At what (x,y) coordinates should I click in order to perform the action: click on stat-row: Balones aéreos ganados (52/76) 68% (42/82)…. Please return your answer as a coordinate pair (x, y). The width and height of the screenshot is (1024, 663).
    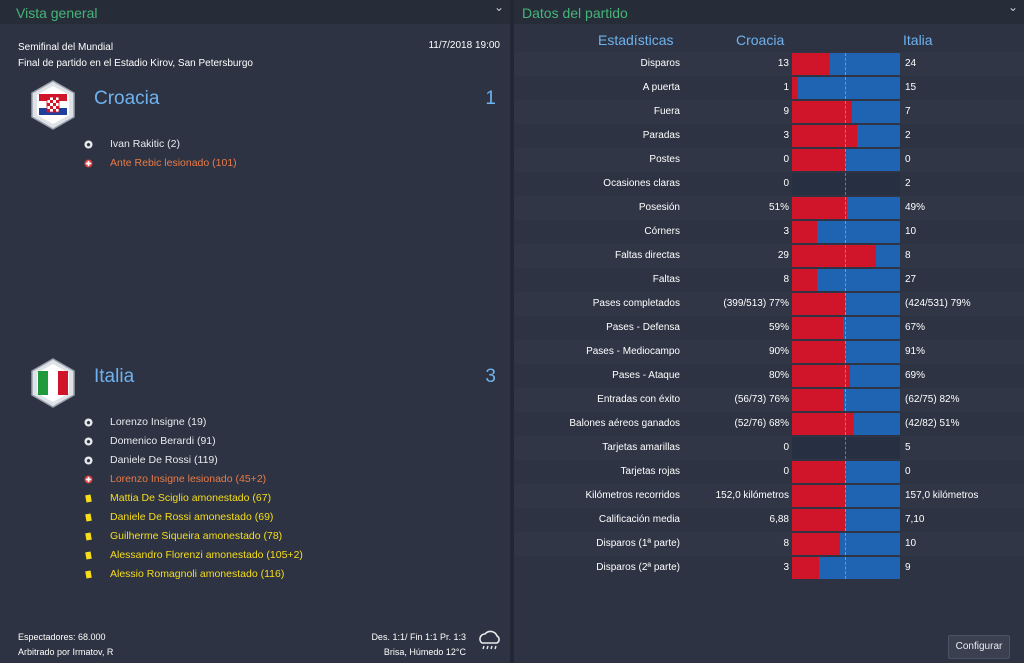
    Looking at the image, I should click on (769, 424).